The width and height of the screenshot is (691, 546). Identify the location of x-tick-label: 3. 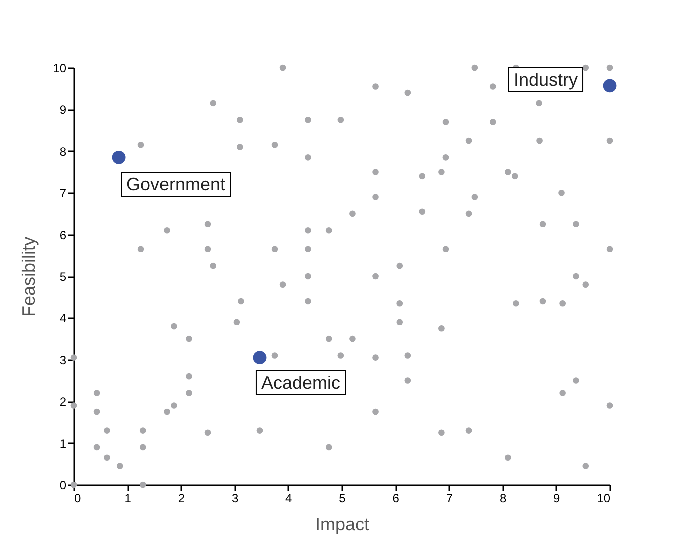
(235, 499).